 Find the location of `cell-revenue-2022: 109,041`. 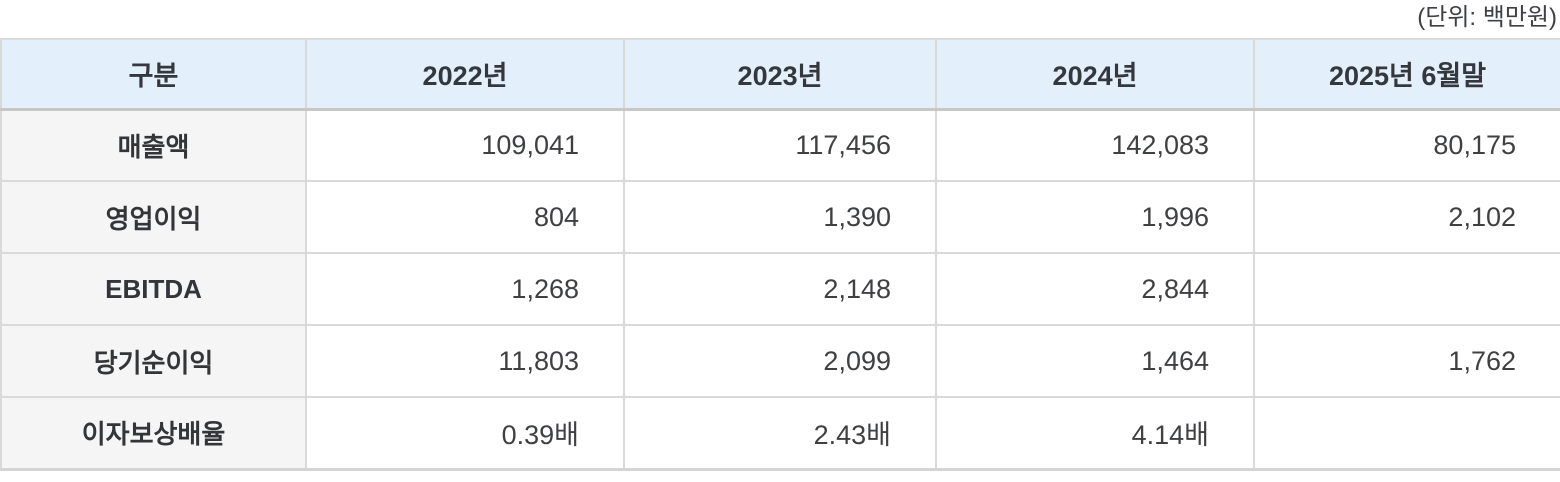

cell-revenue-2022: 109,041 is located at coordinates (465, 145).